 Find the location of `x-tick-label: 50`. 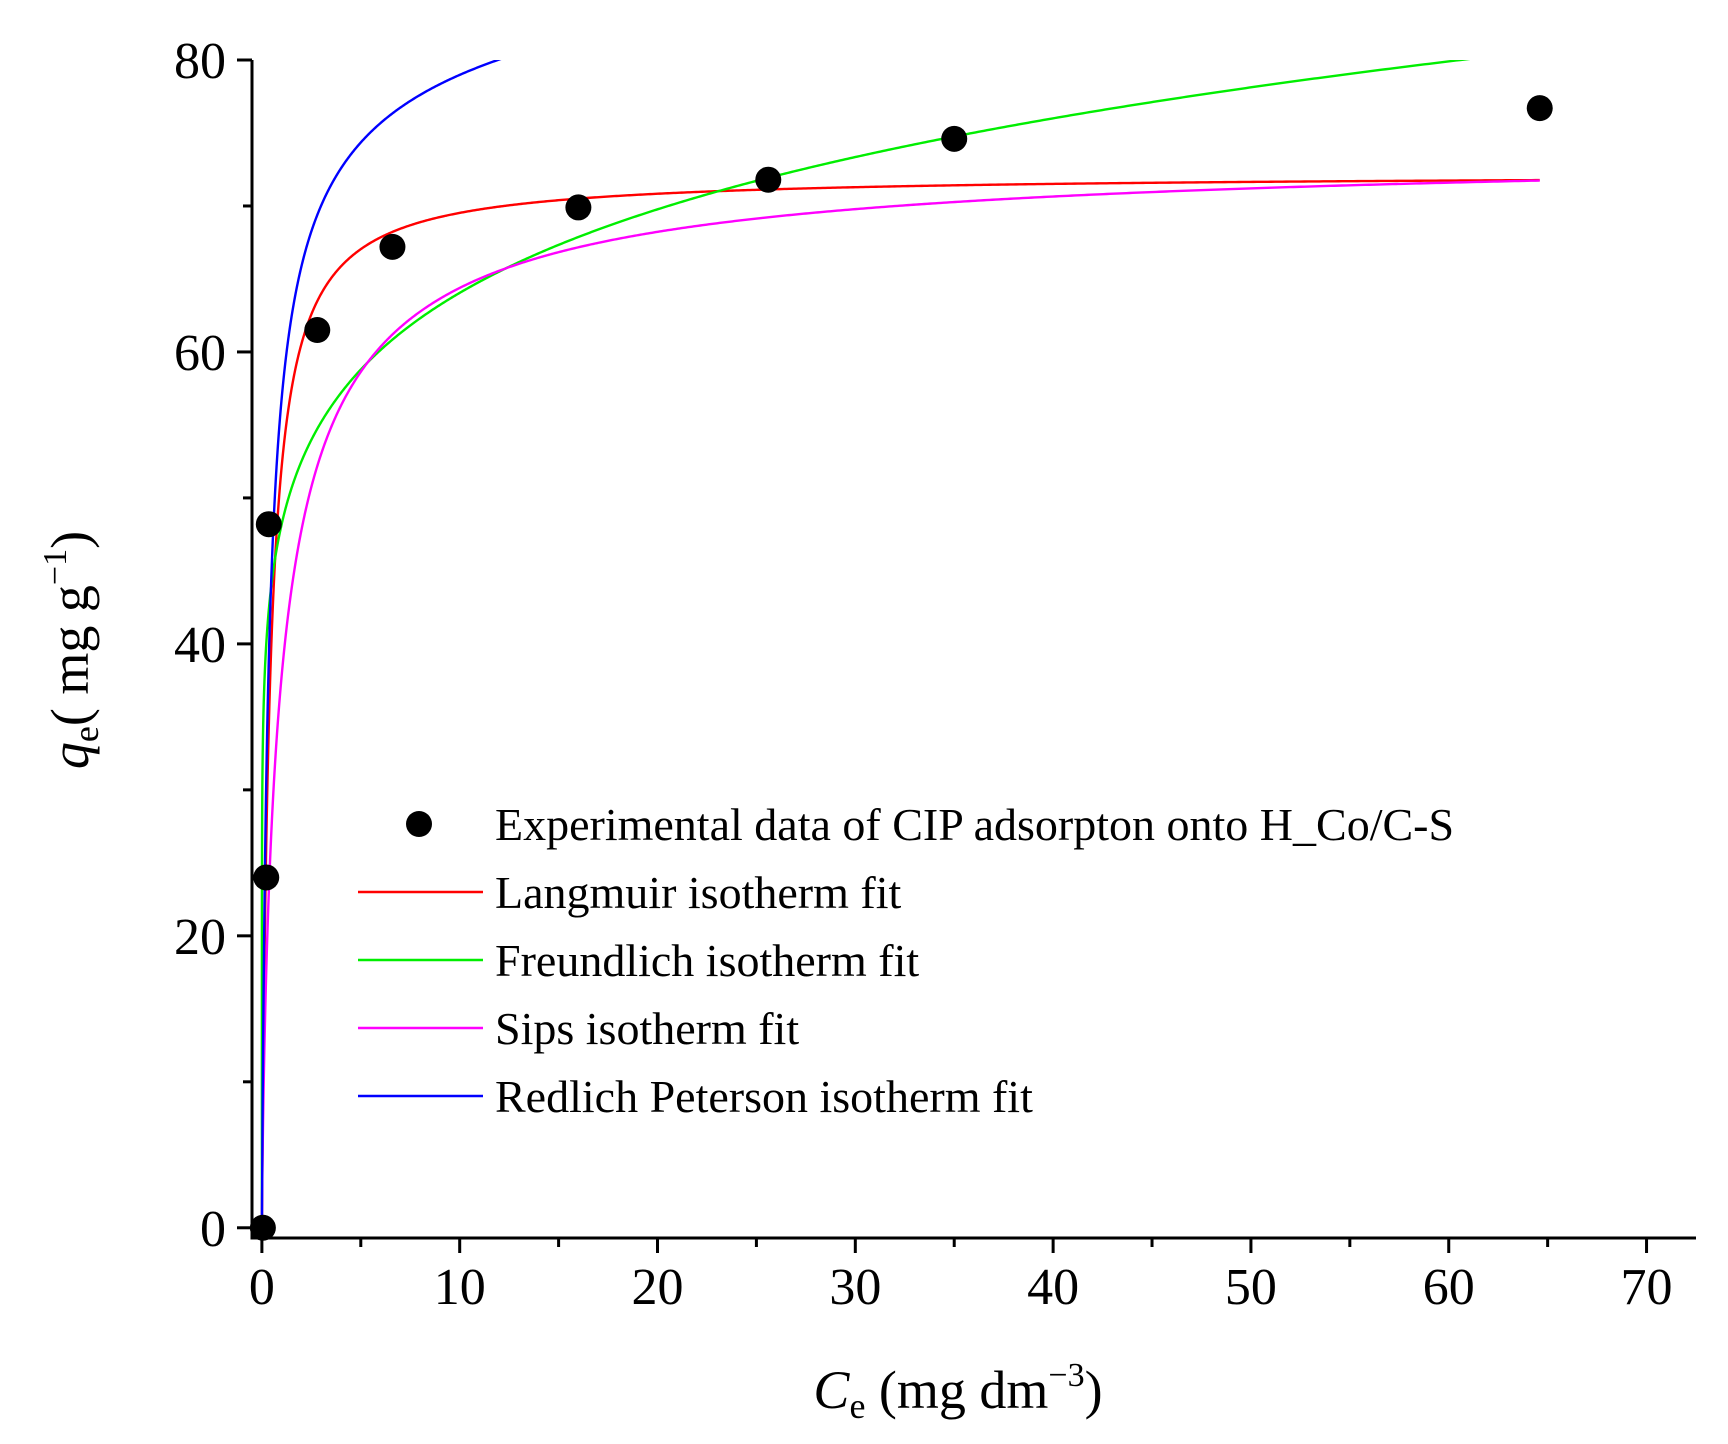

x-tick-label: 50 is located at coordinates (1251, 1287).